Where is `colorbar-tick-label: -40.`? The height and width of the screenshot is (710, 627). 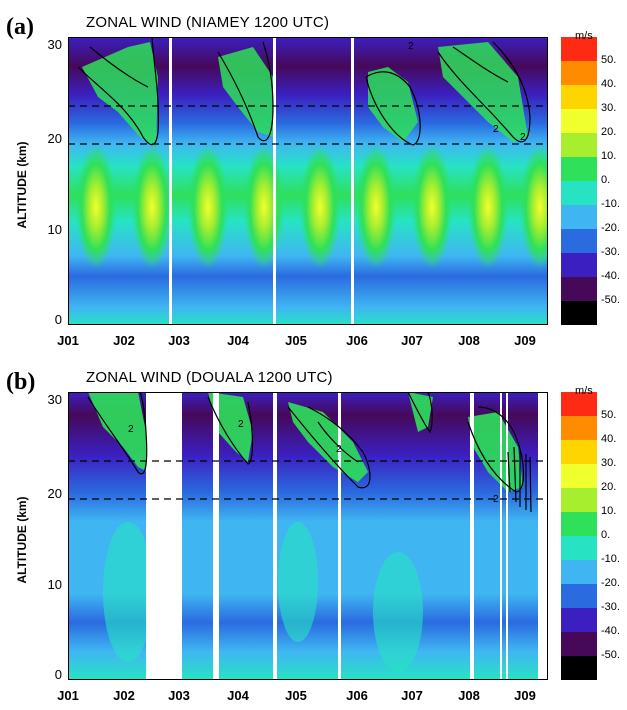 colorbar-tick-label: -40. is located at coordinates (610, 276).